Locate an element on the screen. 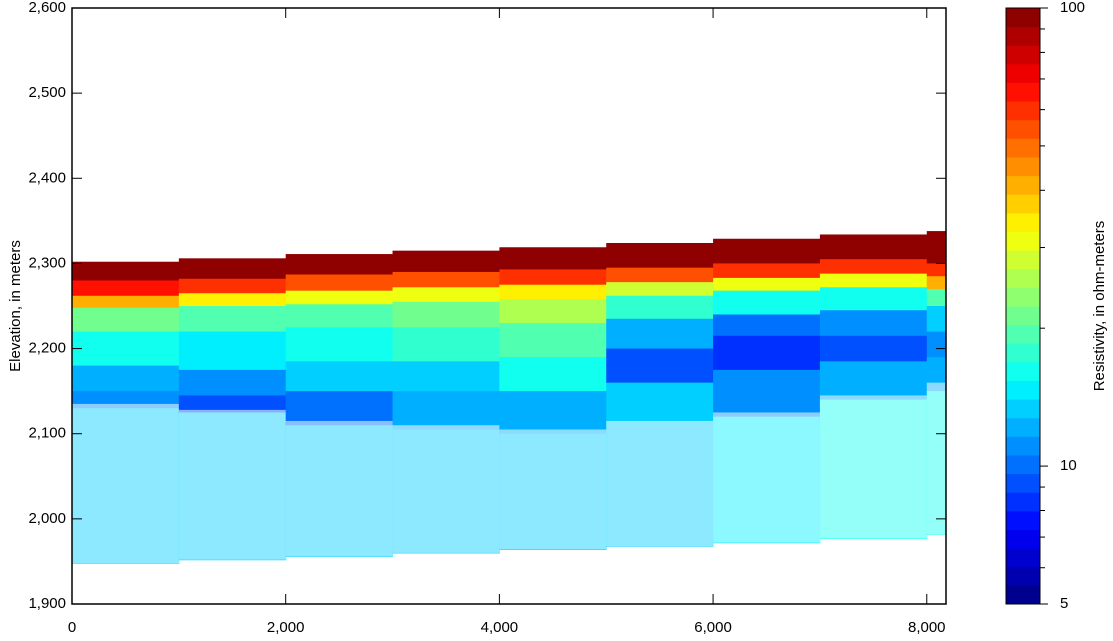  colorbar-tick-label: 5 is located at coordinates (1064, 603).